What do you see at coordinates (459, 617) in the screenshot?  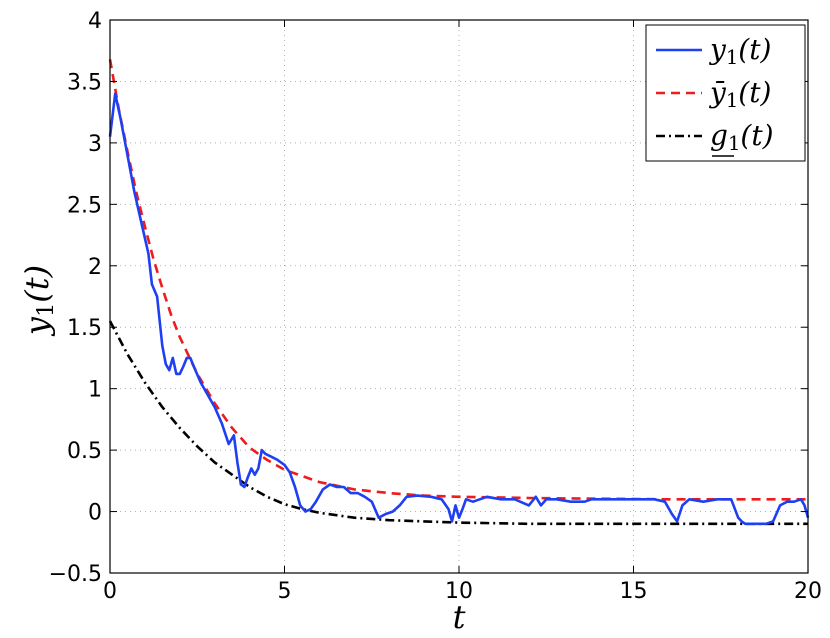 I see `x-axis-title: t` at bounding box center [459, 617].